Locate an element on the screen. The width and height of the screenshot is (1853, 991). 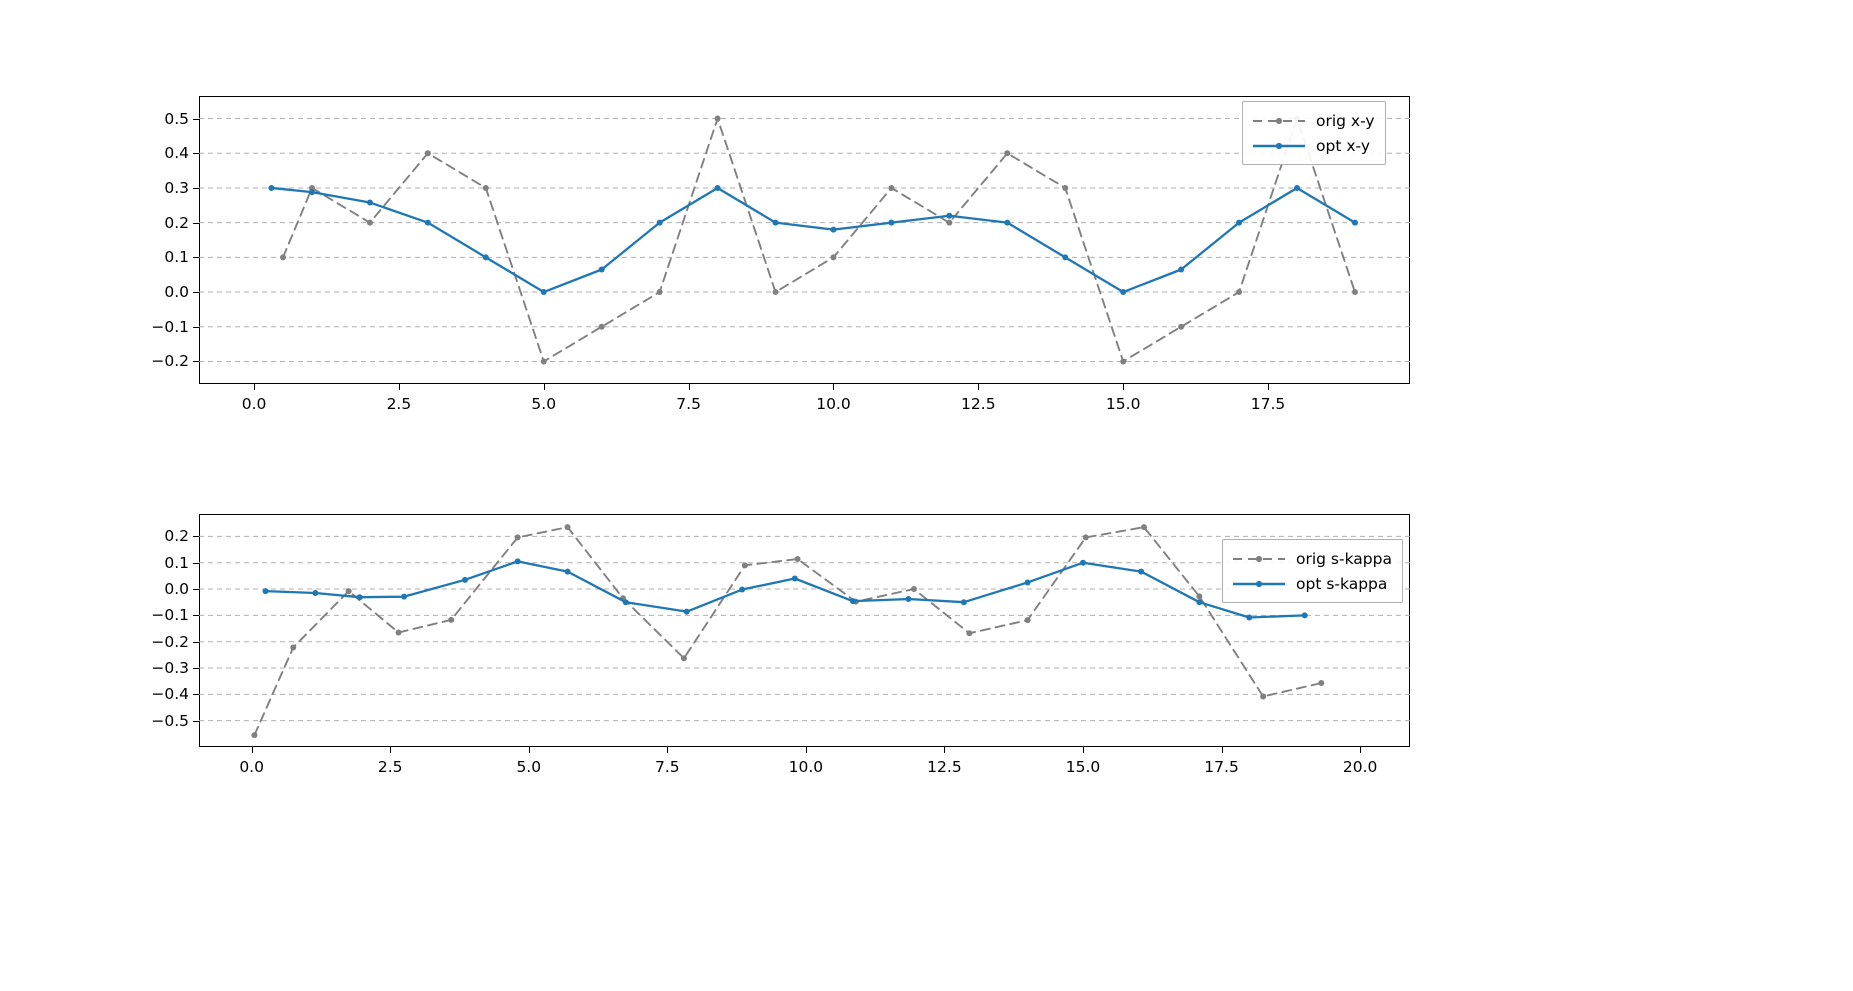
x-tick-label: 20.0 is located at coordinates (1360, 767).